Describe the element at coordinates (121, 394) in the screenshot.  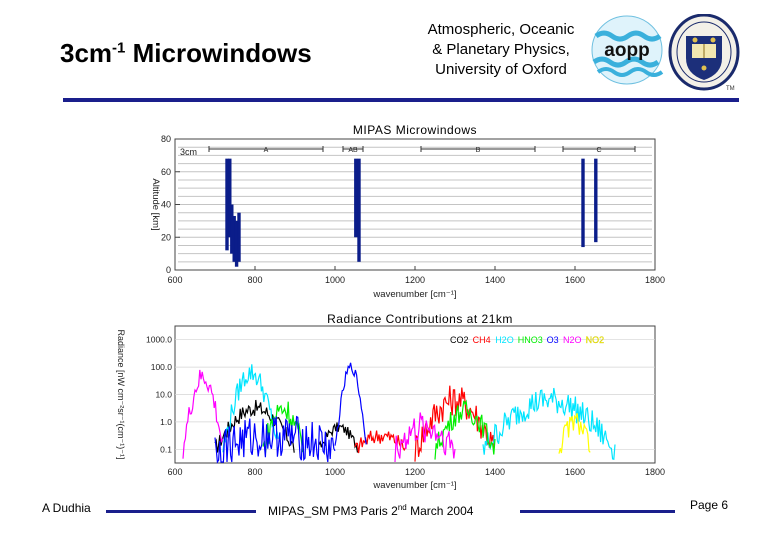
I see `y-axis-label: Radiance [nW cm⁻²sr⁻¹(cm⁻¹)⁻¹]` at that location.